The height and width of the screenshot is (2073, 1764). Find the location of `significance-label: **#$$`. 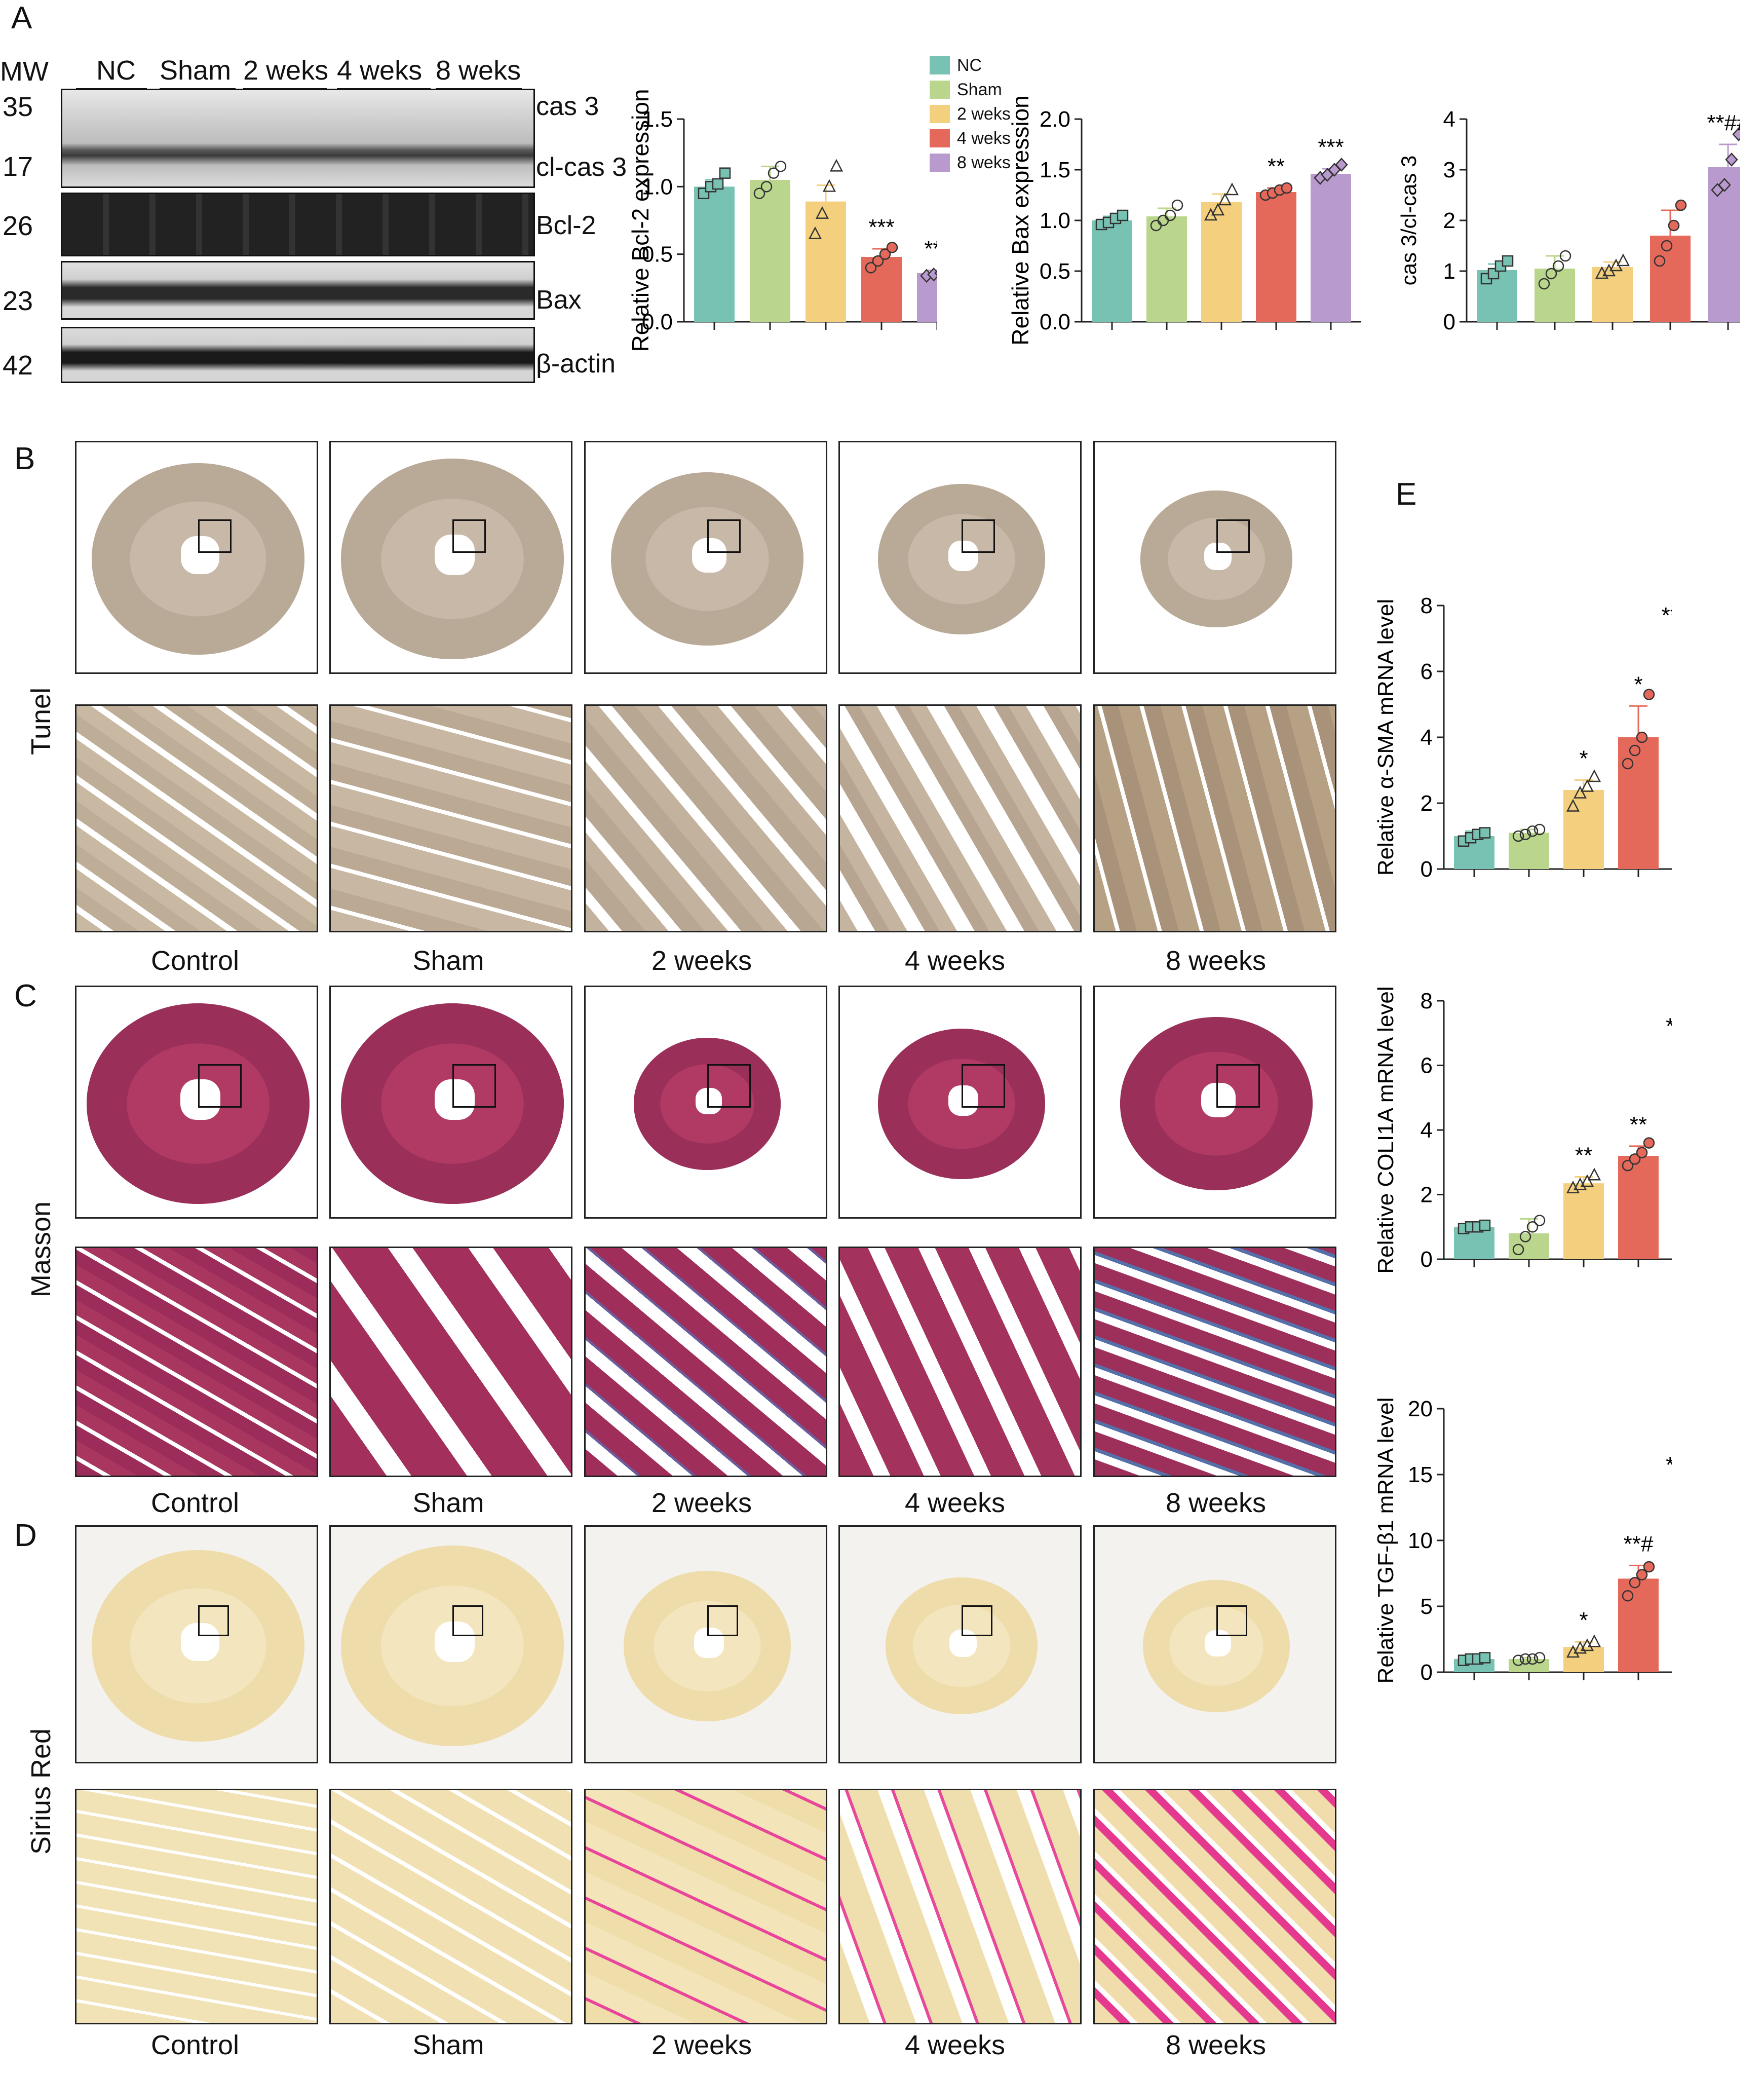

significance-label: **#$$ is located at coordinates (1669, 1025).